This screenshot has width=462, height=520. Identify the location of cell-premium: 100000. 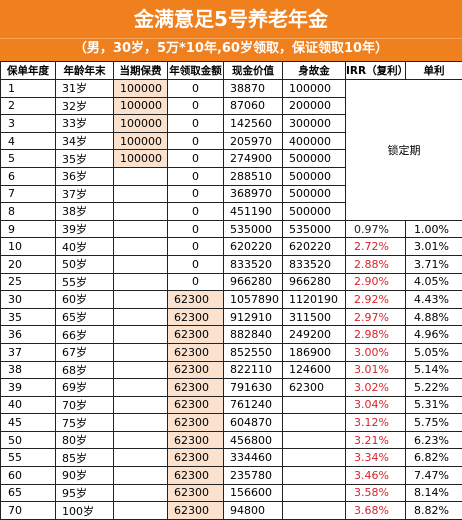
(141, 124).